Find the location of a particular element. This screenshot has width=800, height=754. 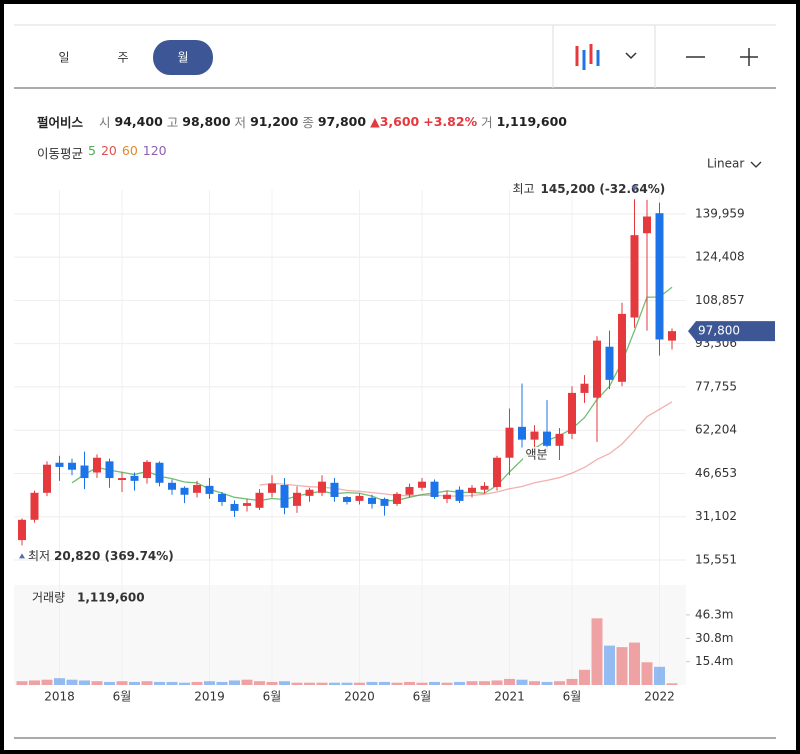

y-tick-label: 139,959 is located at coordinates (720, 213).